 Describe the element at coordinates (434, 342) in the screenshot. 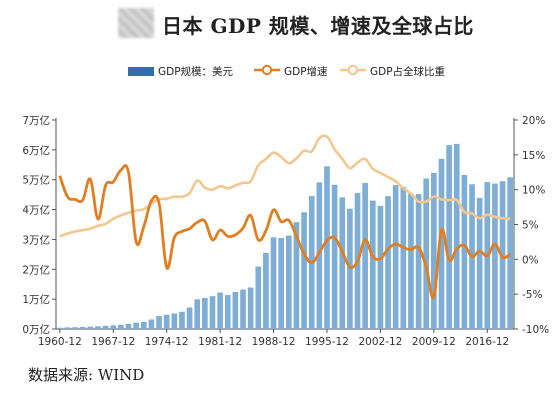

I see `x-tick-label: 2009-12` at that location.